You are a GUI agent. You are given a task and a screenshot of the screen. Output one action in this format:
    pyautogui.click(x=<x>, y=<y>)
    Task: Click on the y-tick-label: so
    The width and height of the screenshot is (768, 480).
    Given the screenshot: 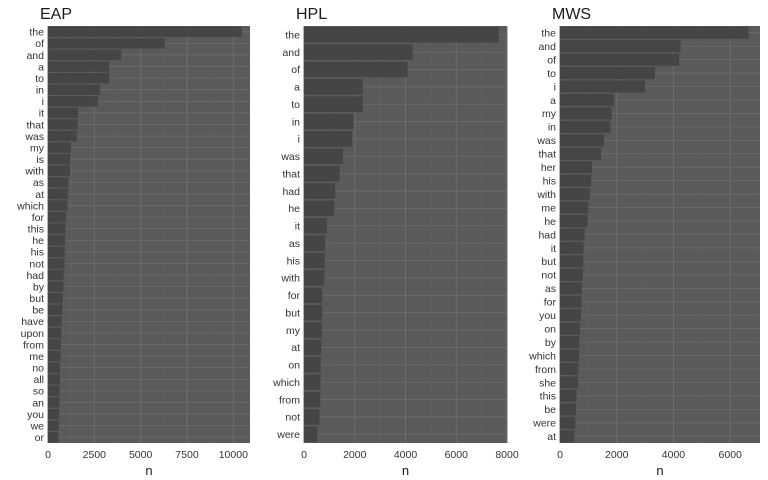 What is the action you would take?
    pyautogui.click(x=38, y=392)
    